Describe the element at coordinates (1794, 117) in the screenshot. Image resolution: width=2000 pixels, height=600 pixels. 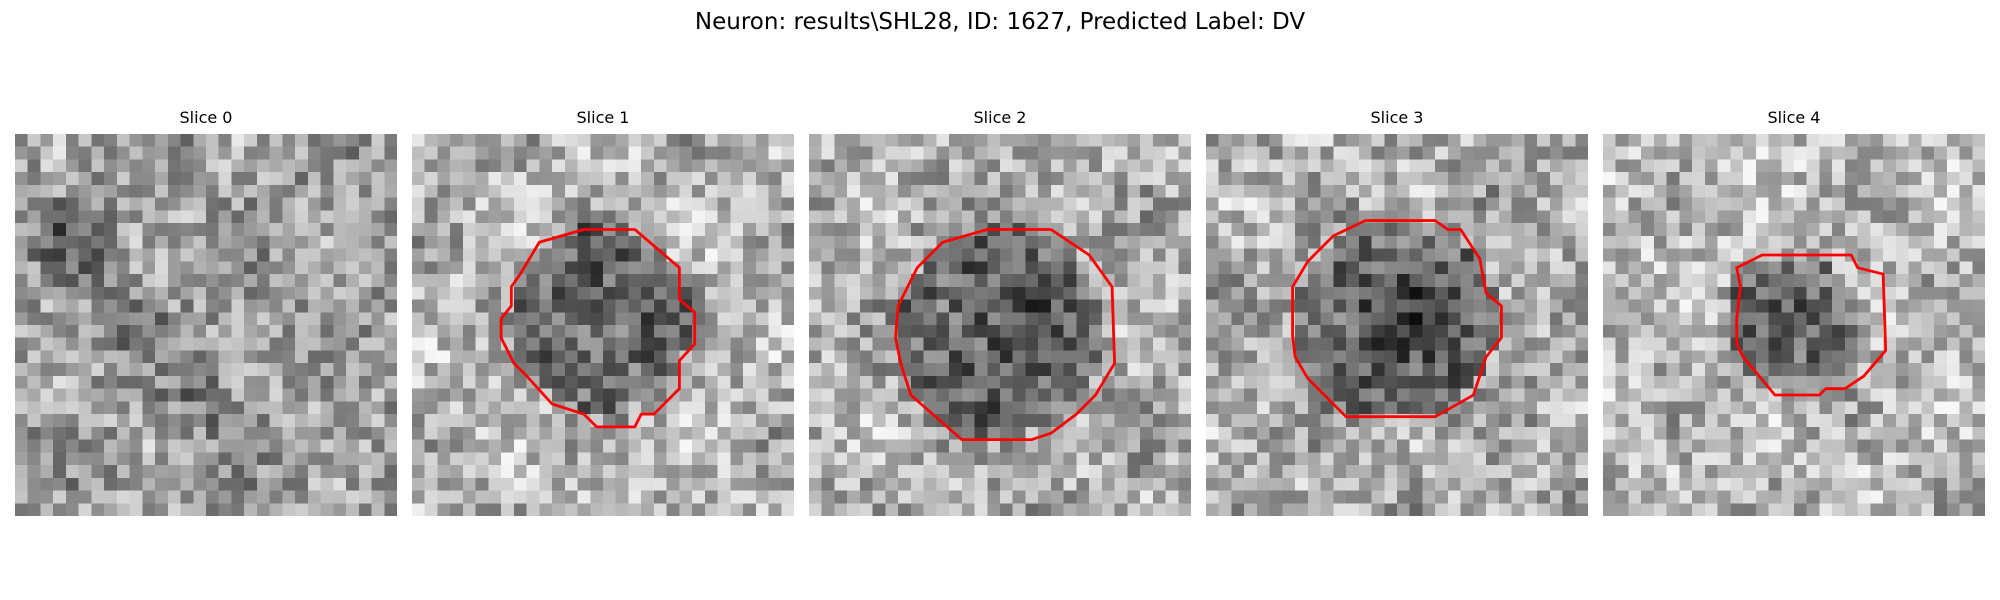
I see `slice-title-4: Slice 4` at that location.